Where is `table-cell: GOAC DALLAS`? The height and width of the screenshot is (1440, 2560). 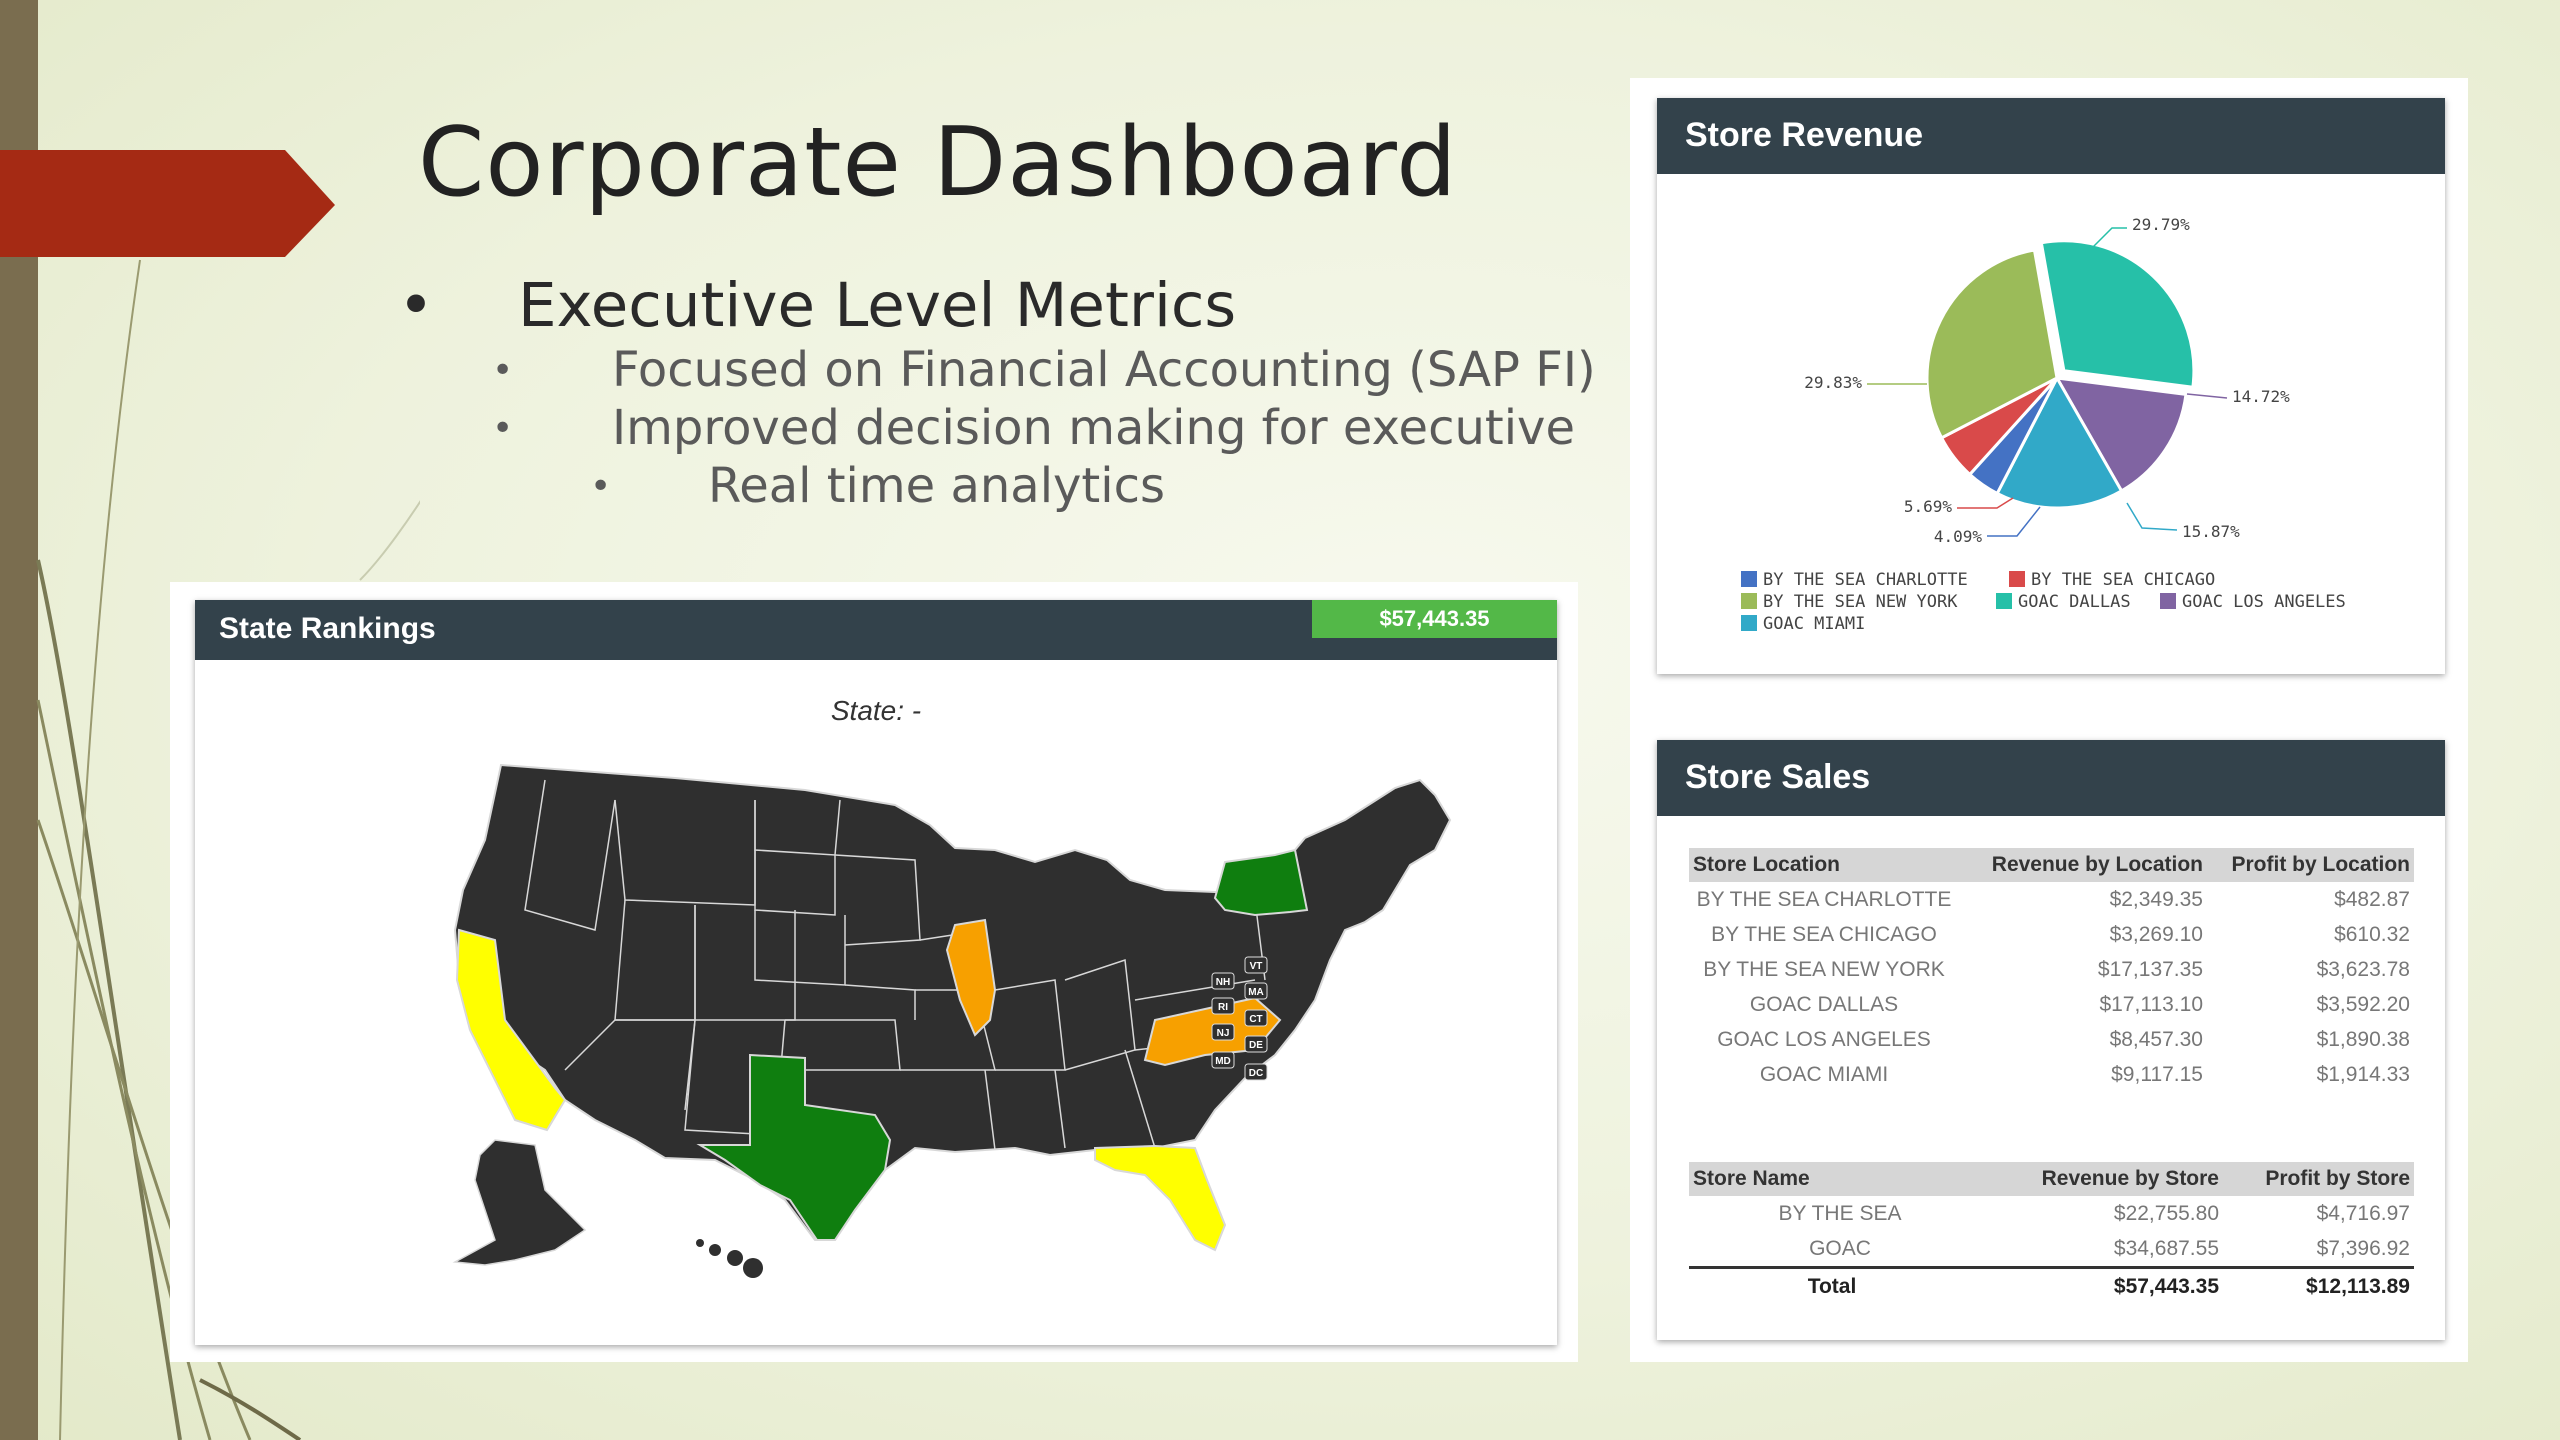 table-cell: GOAC DALLAS is located at coordinates (1824, 1004).